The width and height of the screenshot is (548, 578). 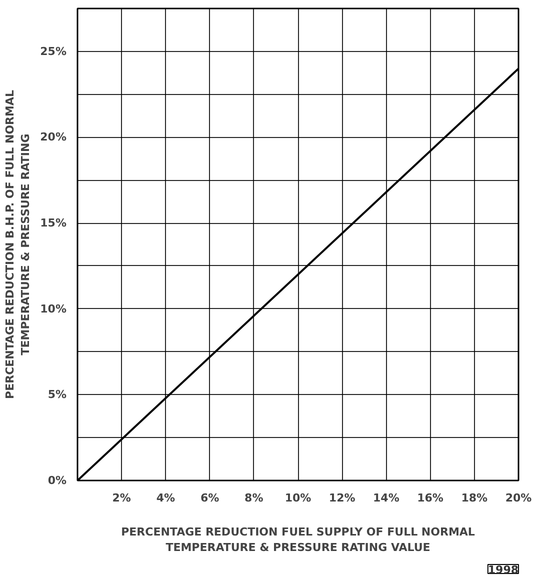 What do you see at coordinates (298, 540) in the screenshot?
I see `x-axis-title: PERCENTAGE REDUCTION FUEL SUPPLY OF FULL NORMAL TEMPERATURE & PRESSURE RATING VALUE` at bounding box center [298, 540].